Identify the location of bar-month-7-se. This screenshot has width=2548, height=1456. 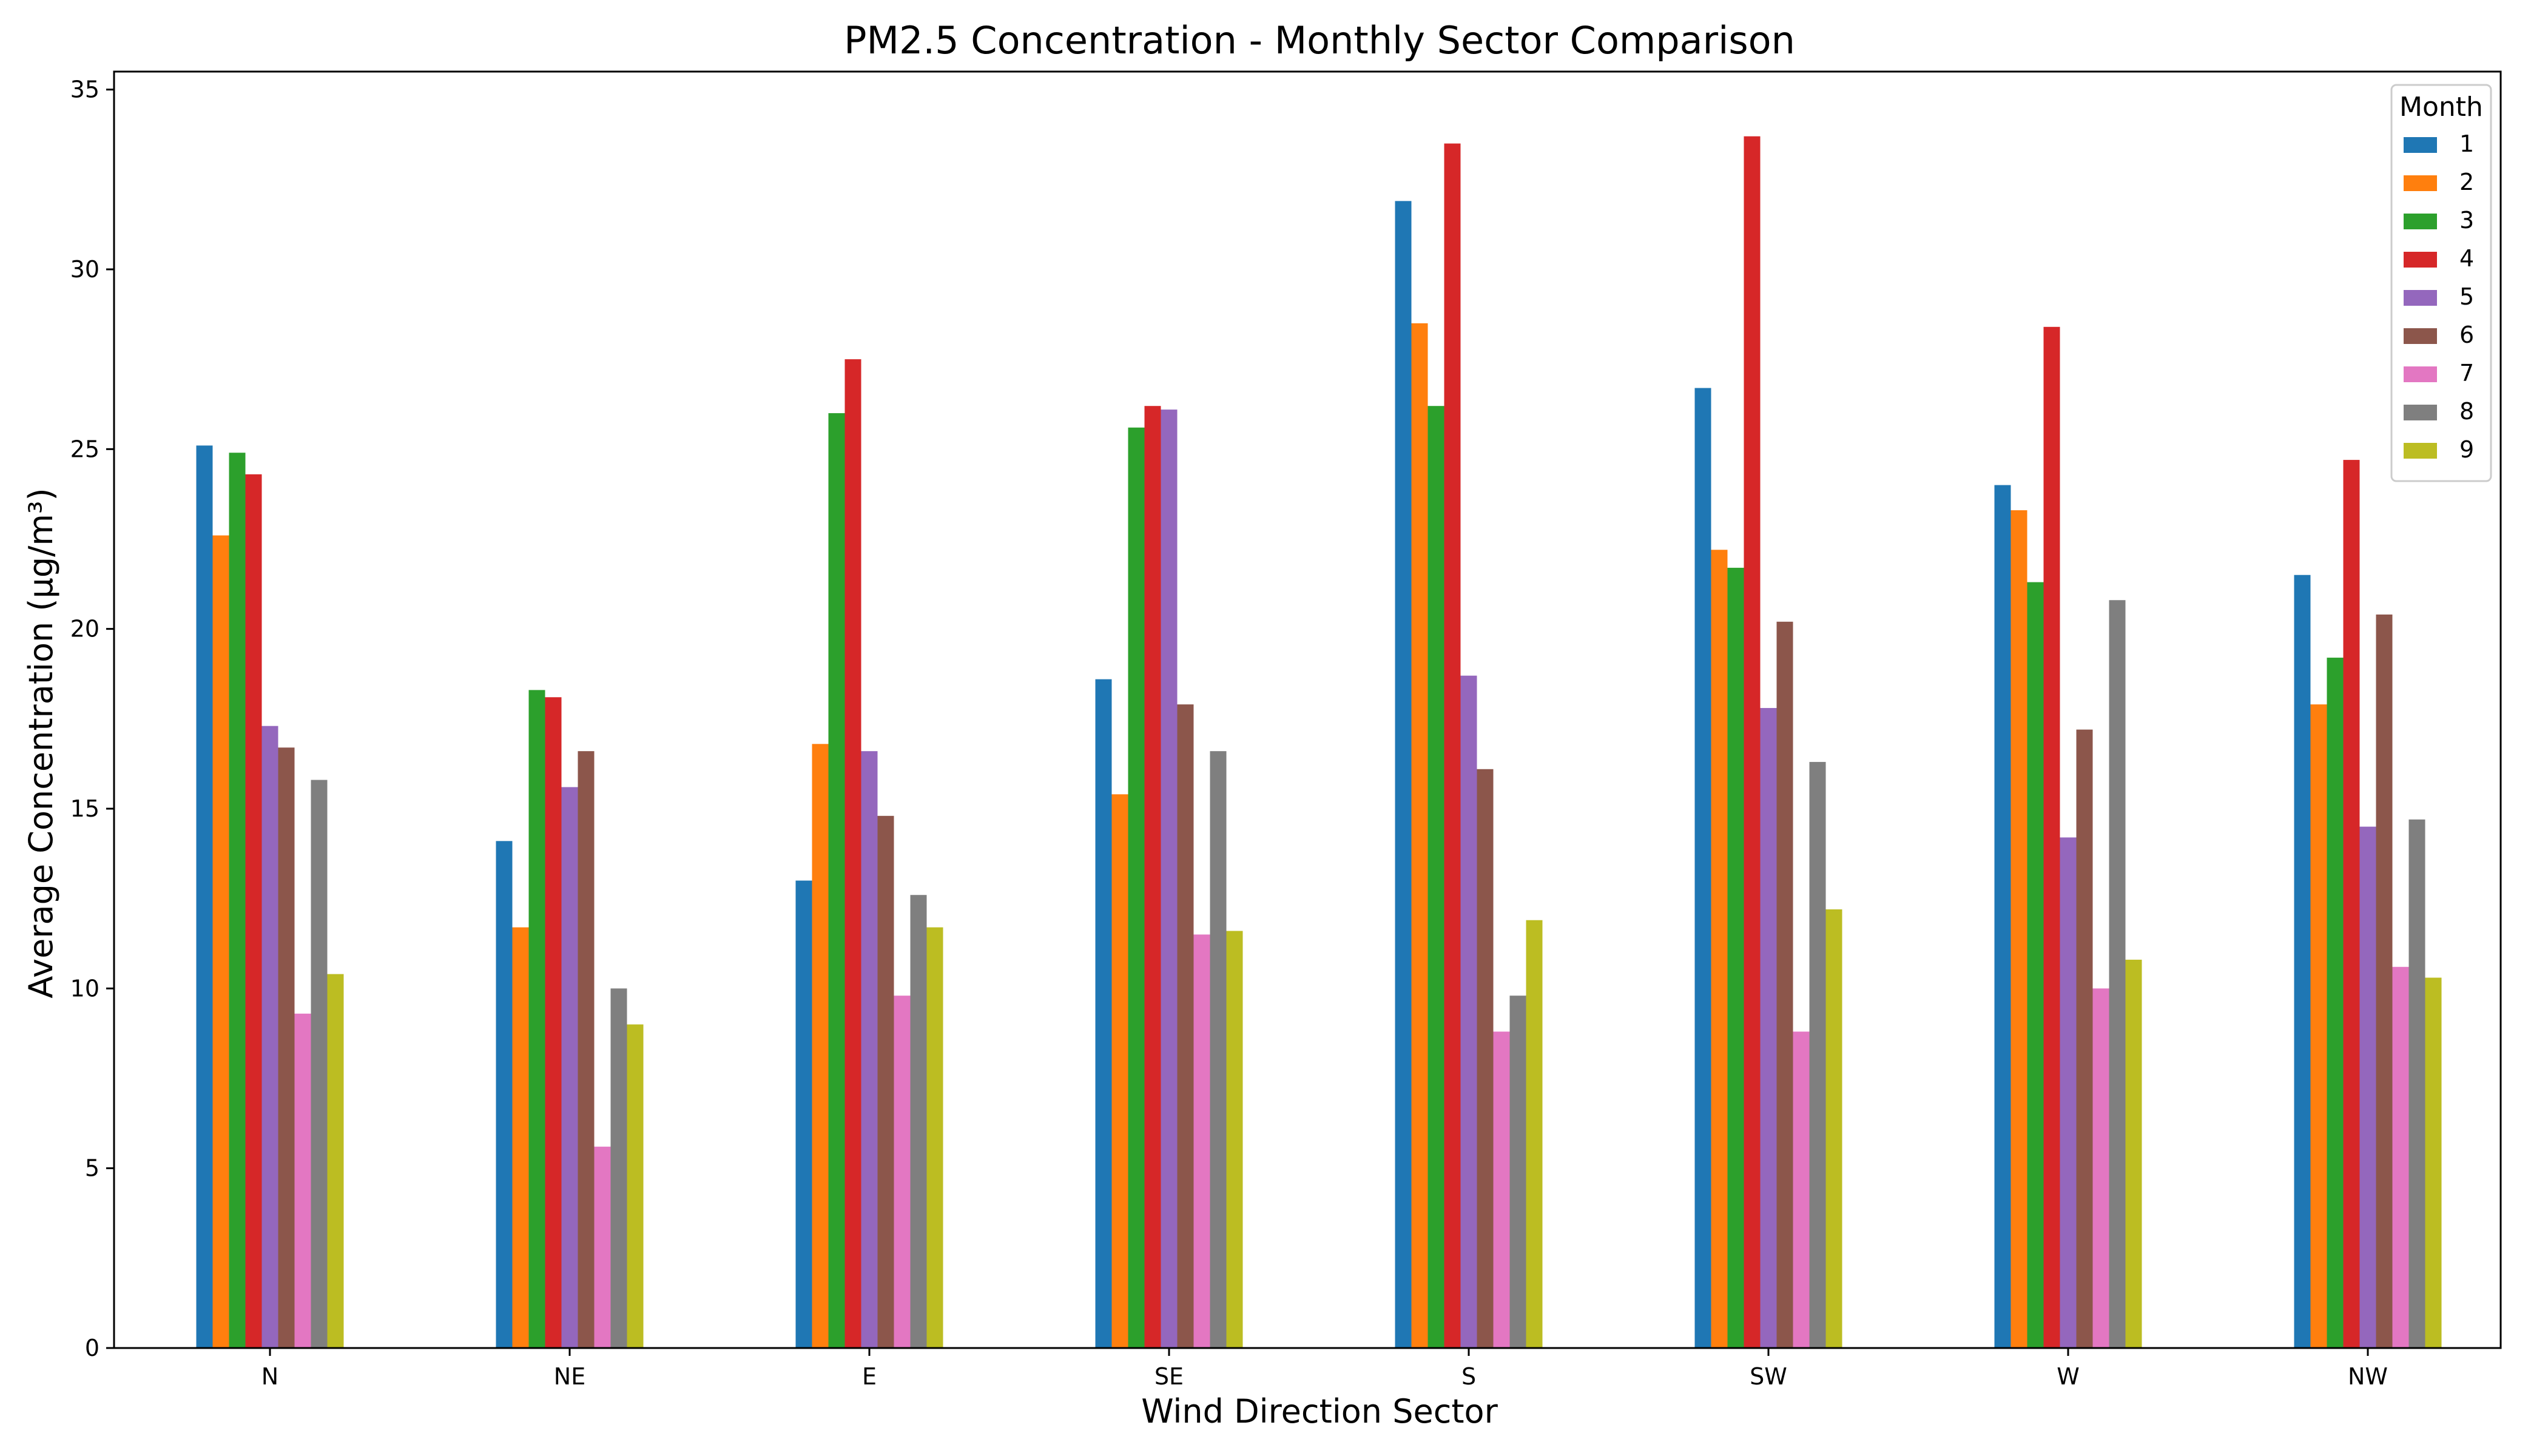
(1201, 1141).